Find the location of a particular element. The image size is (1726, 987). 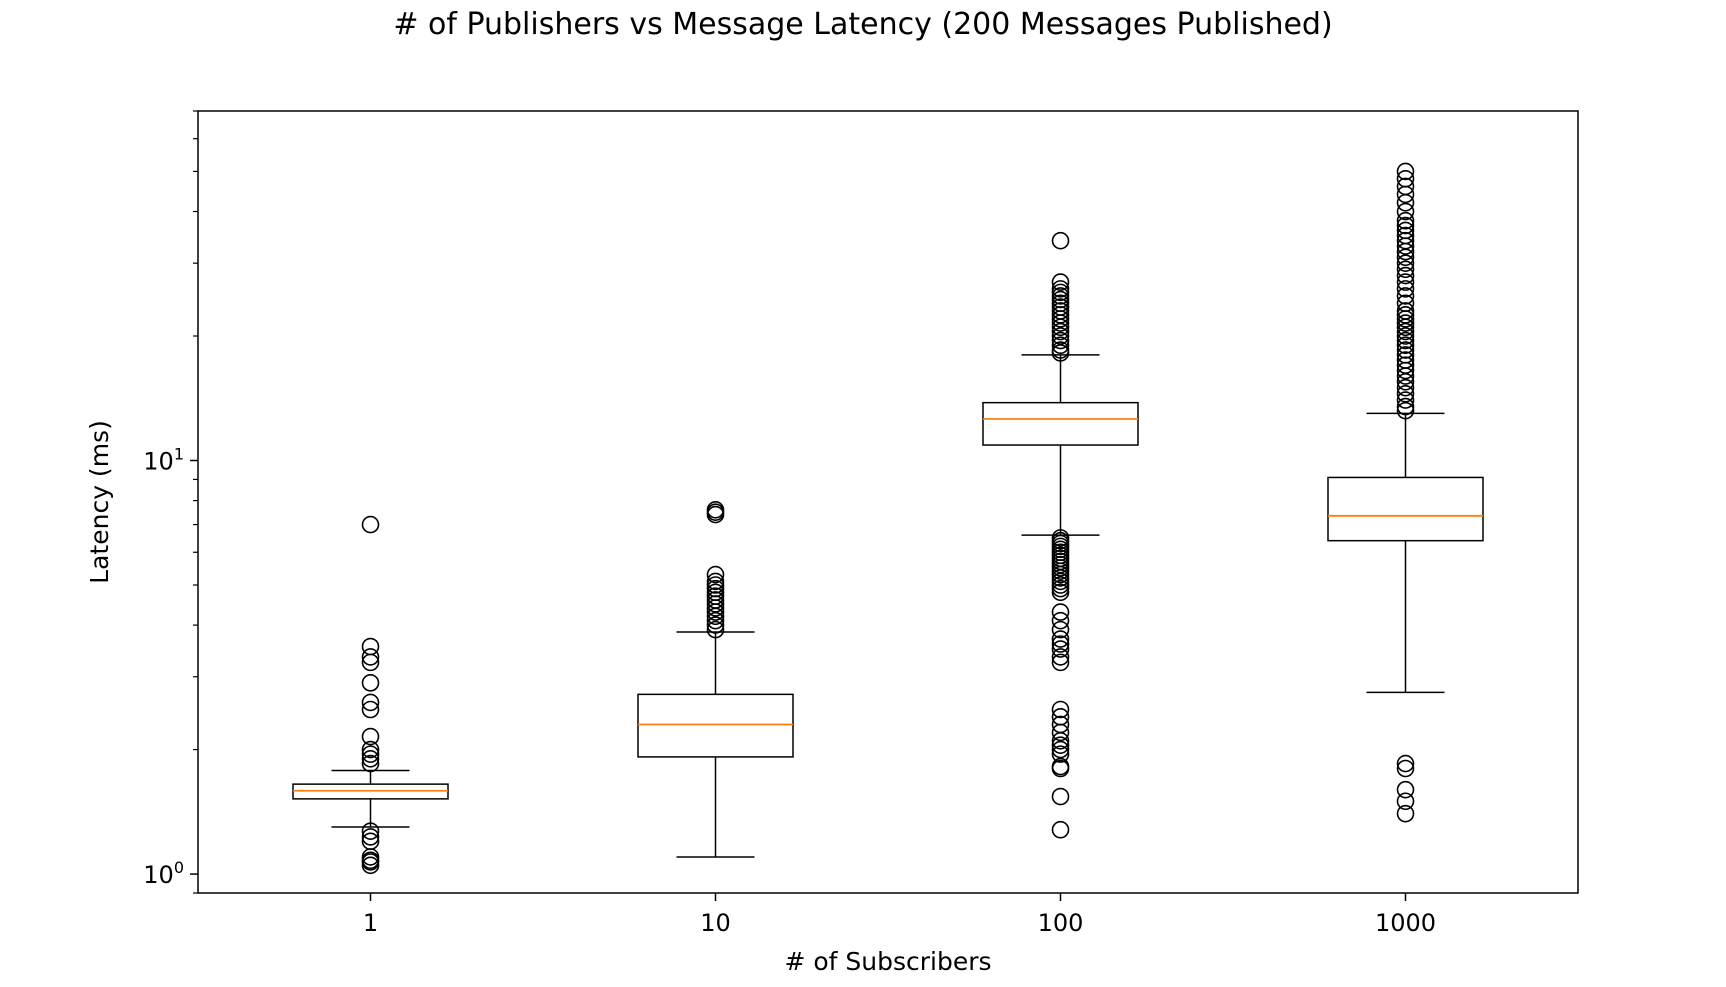

x-tick-label: 1000 is located at coordinates (1405, 923).